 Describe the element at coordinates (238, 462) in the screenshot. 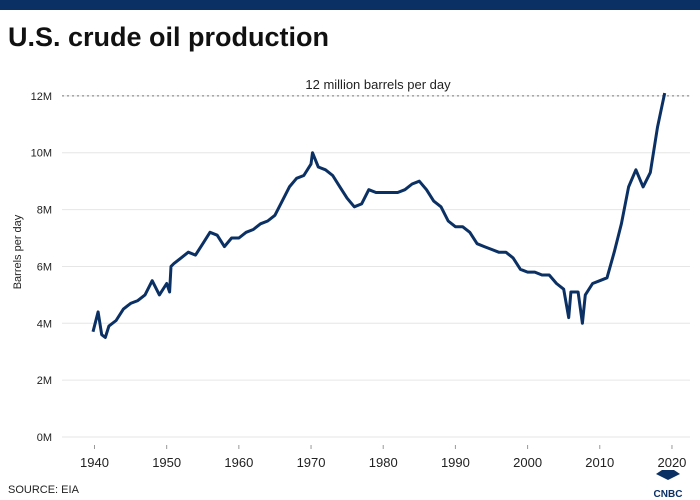

I see `x-tick-label: 1960` at that location.